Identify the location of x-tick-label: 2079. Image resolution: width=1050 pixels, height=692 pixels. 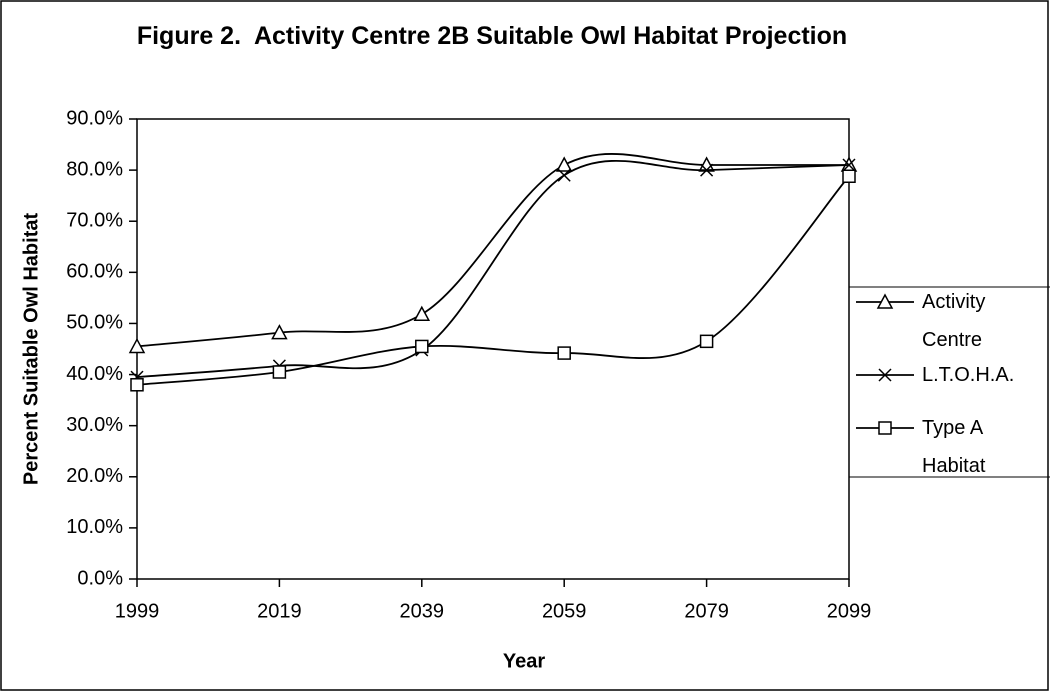
(706, 611).